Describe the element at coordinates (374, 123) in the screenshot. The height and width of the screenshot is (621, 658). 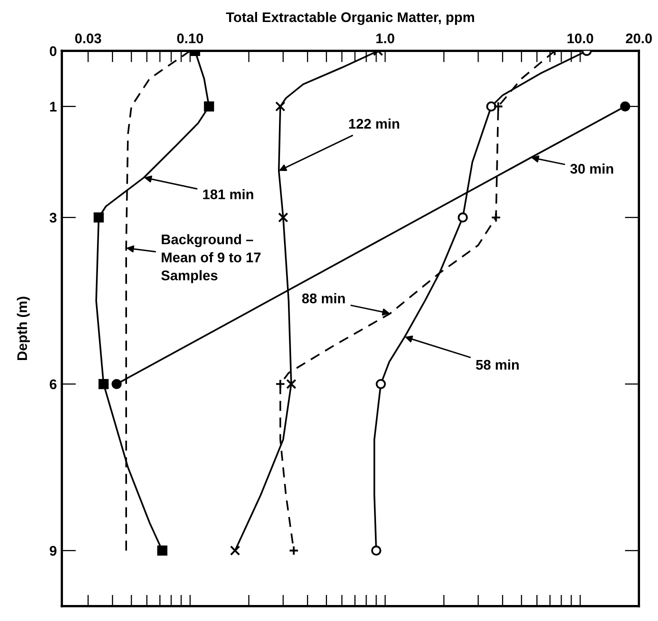
I see `annotation: 122 min` at that location.